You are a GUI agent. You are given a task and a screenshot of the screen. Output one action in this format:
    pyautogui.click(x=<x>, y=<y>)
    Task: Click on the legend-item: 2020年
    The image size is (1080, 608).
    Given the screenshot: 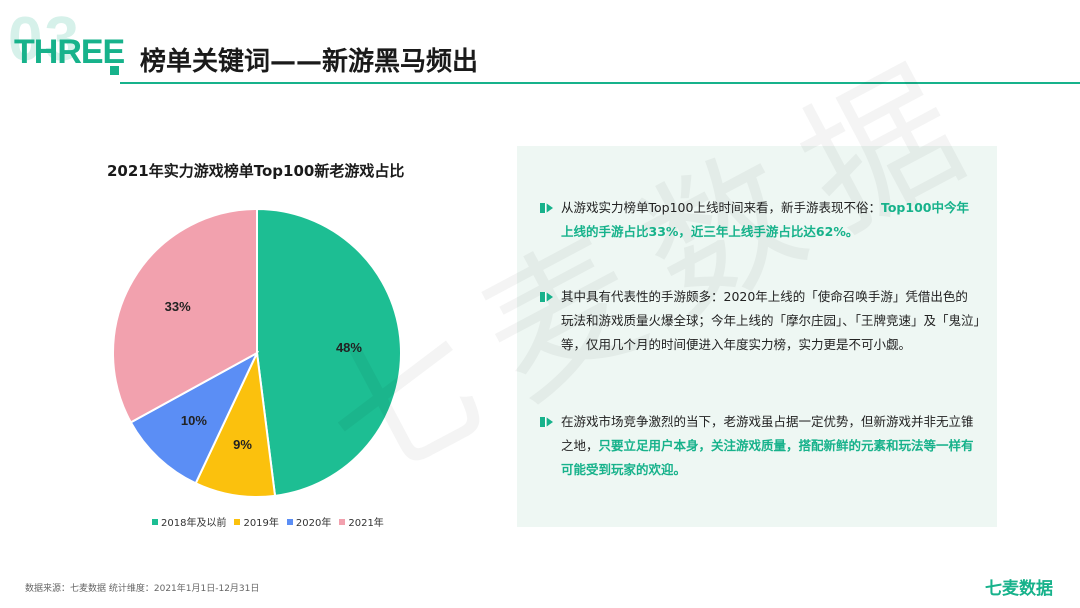 What is the action you would take?
    pyautogui.click(x=309, y=521)
    